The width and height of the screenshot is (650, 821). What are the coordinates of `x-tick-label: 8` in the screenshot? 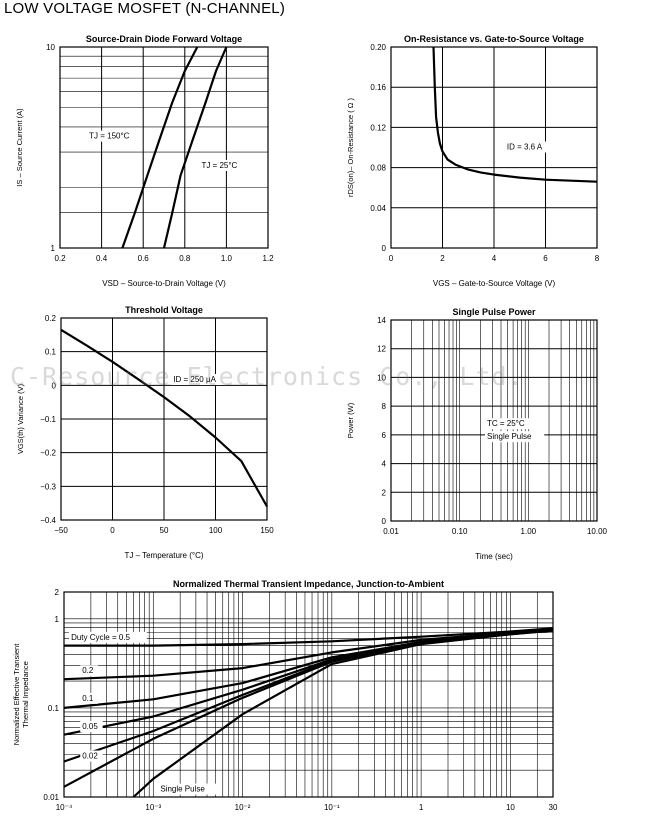 It's located at (597, 258).